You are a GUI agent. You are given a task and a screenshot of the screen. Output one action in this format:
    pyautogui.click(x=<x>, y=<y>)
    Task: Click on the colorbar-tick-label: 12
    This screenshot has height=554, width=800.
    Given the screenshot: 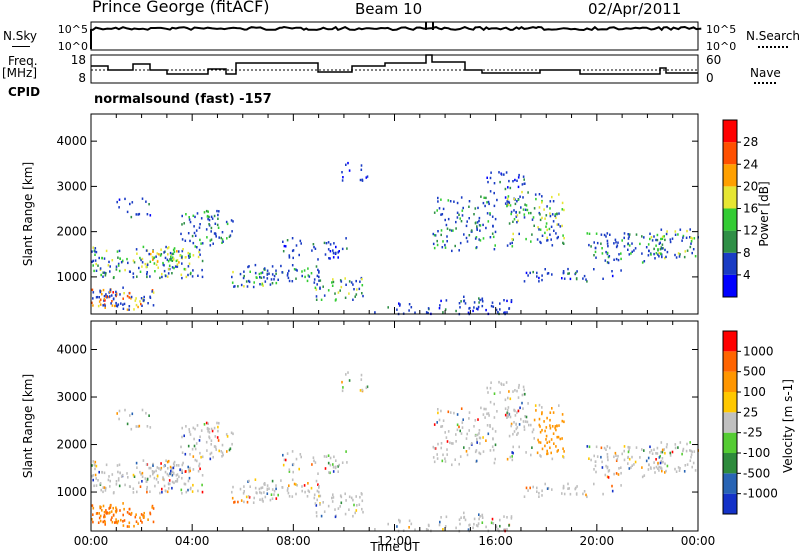 What is the action you would take?
    pyautogui.click(x=750, y=231)
    